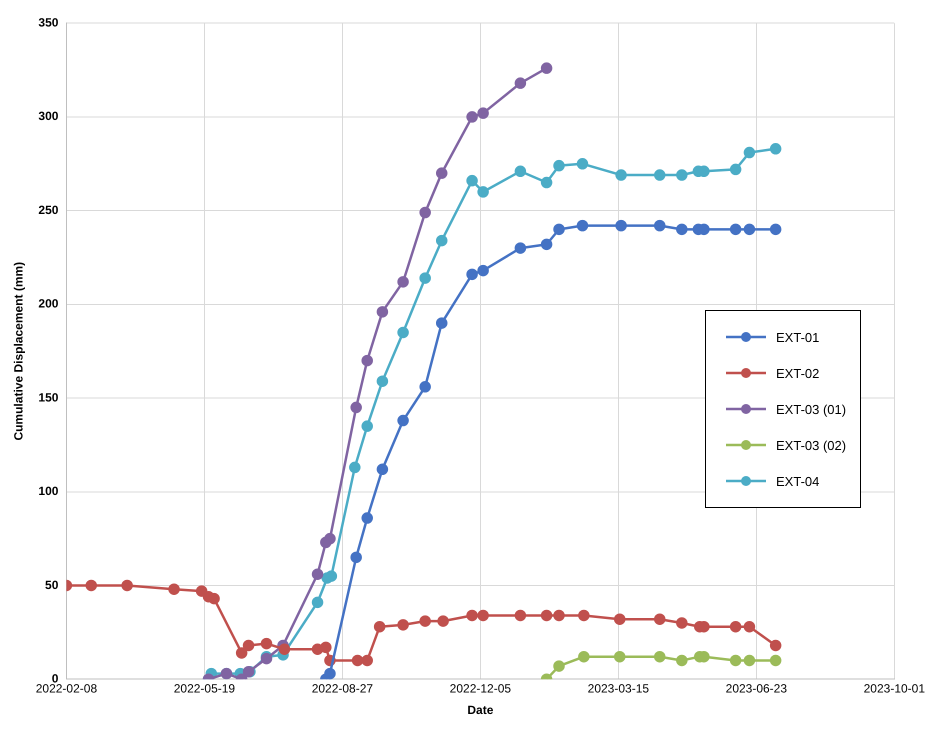 The height and width of the screenshot is (730, 936). Describe the element at coordinates (52, 585) in the screenshot. I see `y-tick-label: 50` at that location.